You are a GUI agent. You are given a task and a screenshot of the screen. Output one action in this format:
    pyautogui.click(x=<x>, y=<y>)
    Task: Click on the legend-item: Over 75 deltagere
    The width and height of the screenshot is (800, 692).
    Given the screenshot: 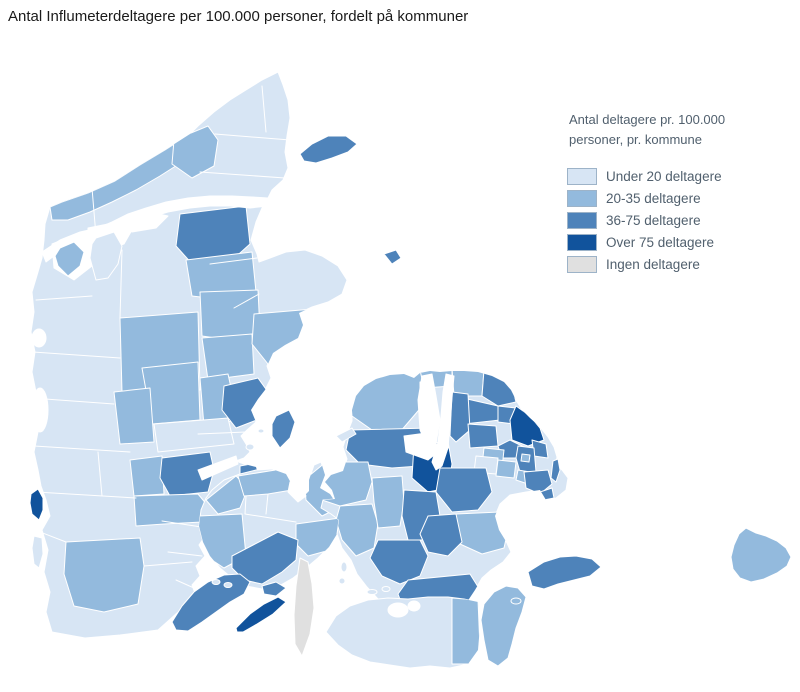 What is the action you would take?
    pyautogui.click(x=679, y=242)
    